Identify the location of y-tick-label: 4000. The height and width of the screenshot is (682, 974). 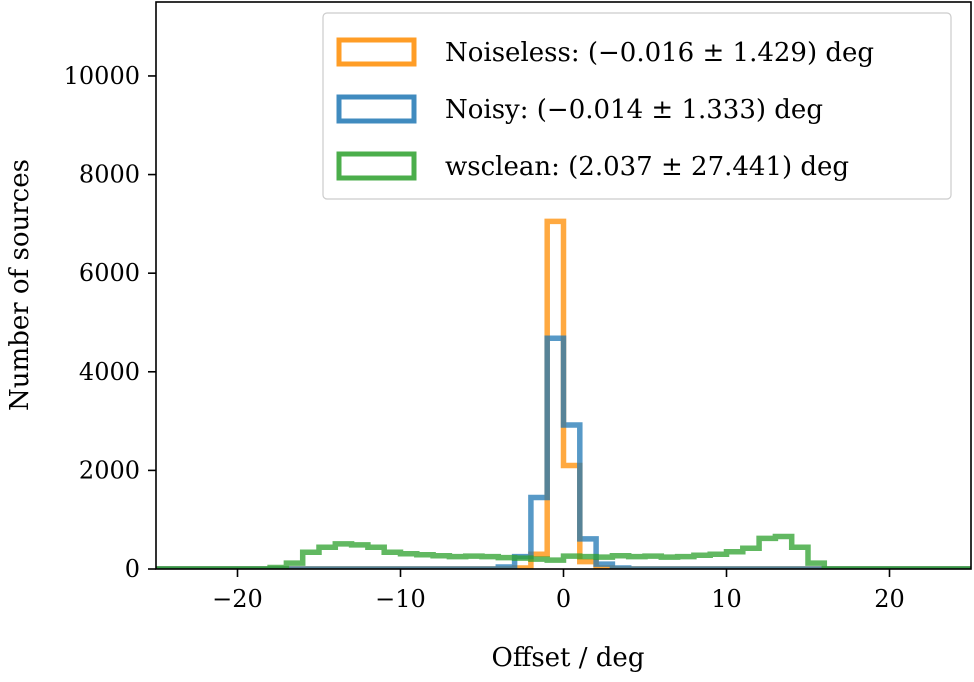
(109, 372).